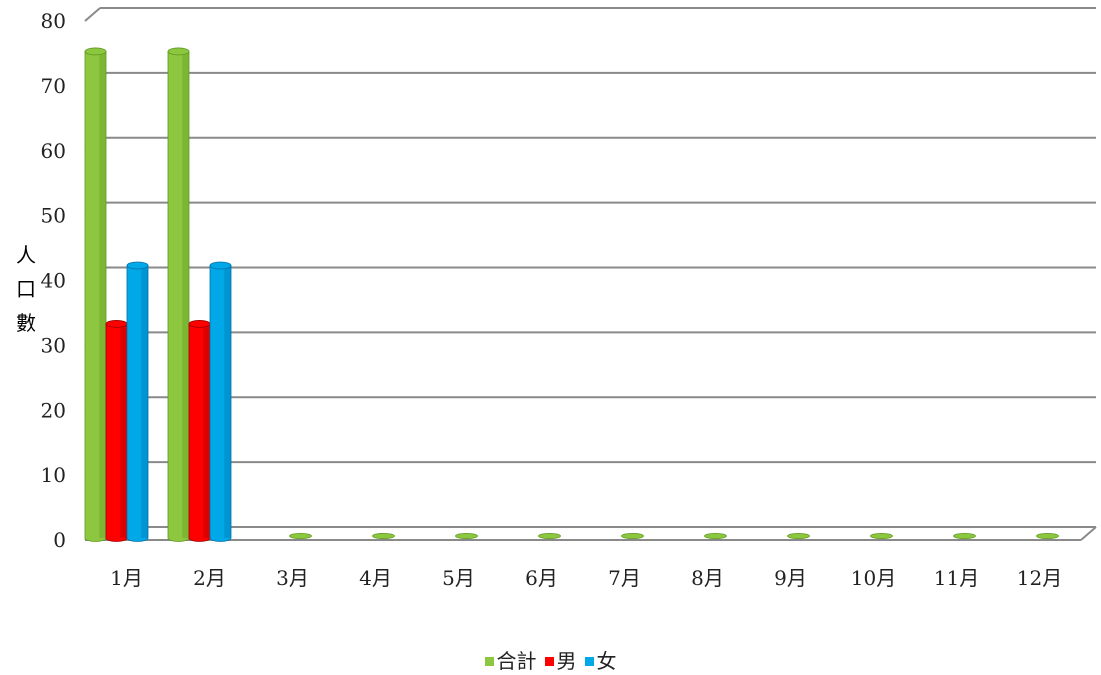  I want to click on y-tick-label: 40, so click(53, 281).